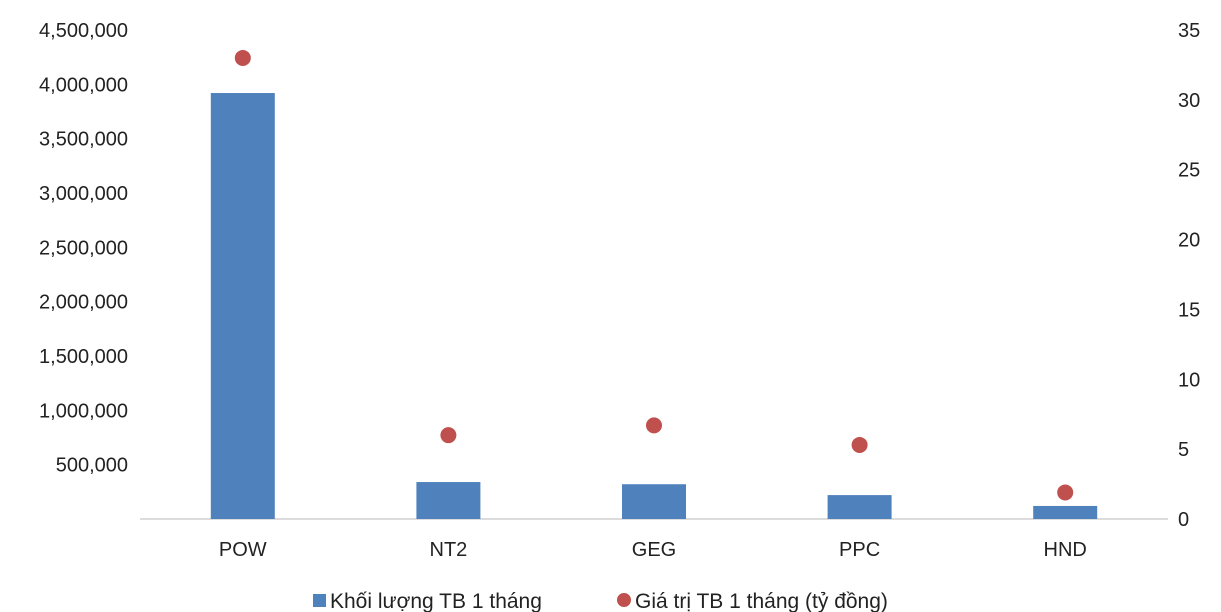  I want to click on x-tick-label: HND, so click(1065, 550).